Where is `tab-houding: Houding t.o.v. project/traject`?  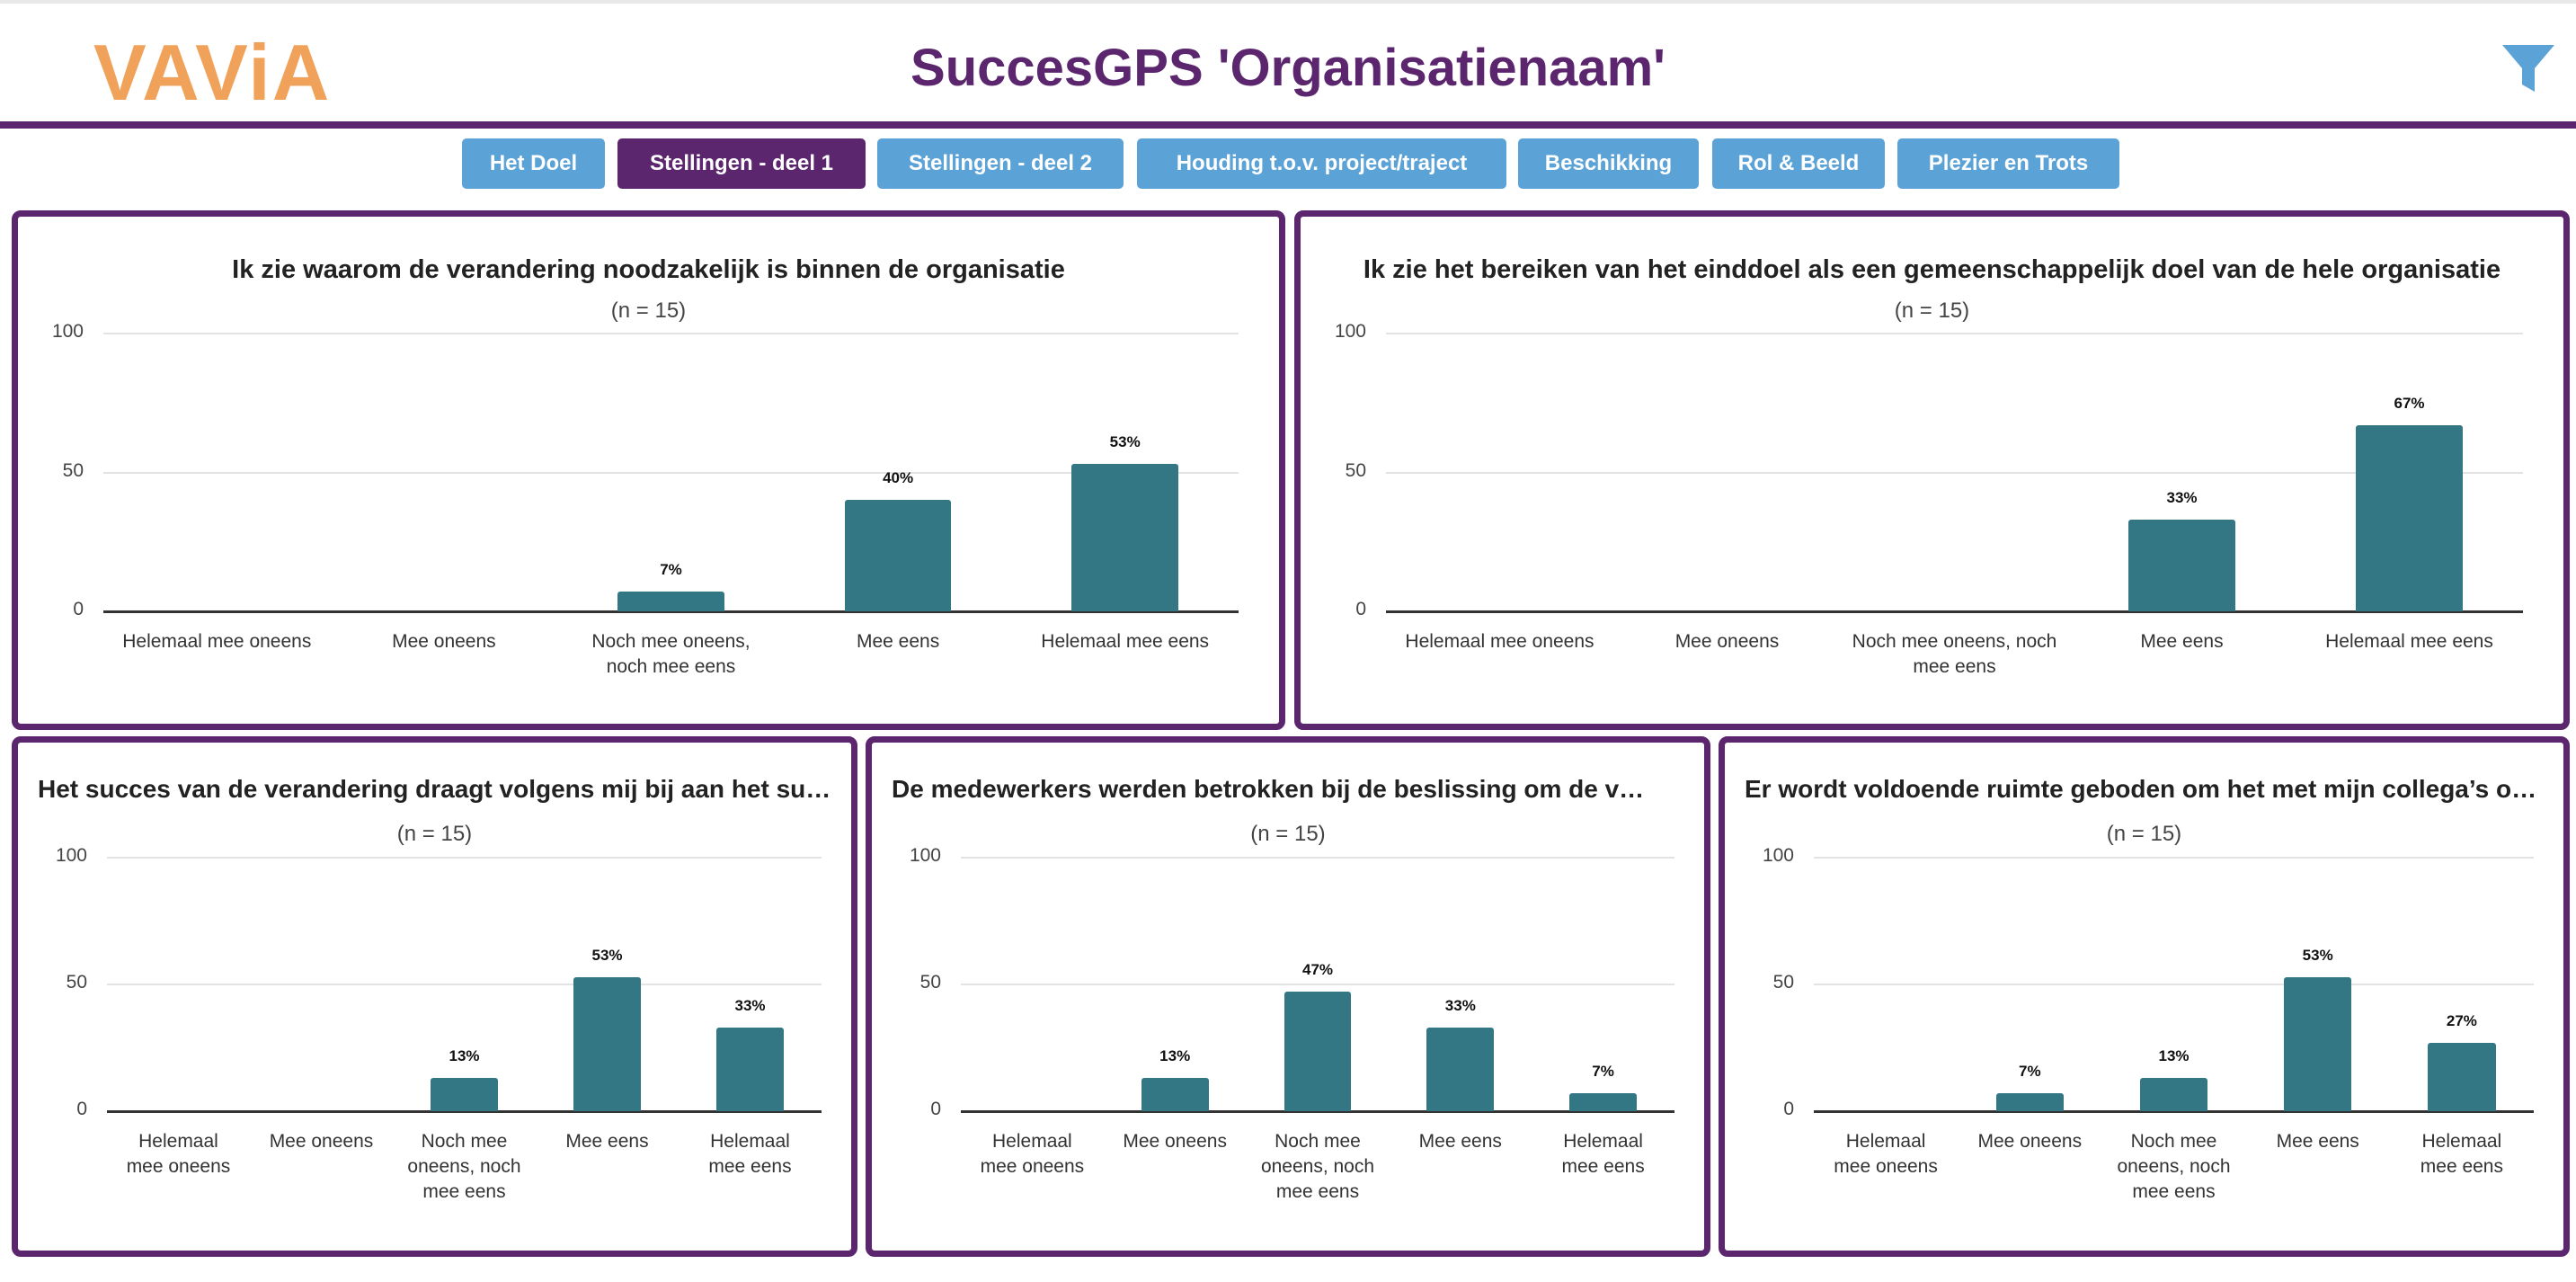 tab-houding: Houding t.o.v. project/traject is located at coordinates (1321, 163).